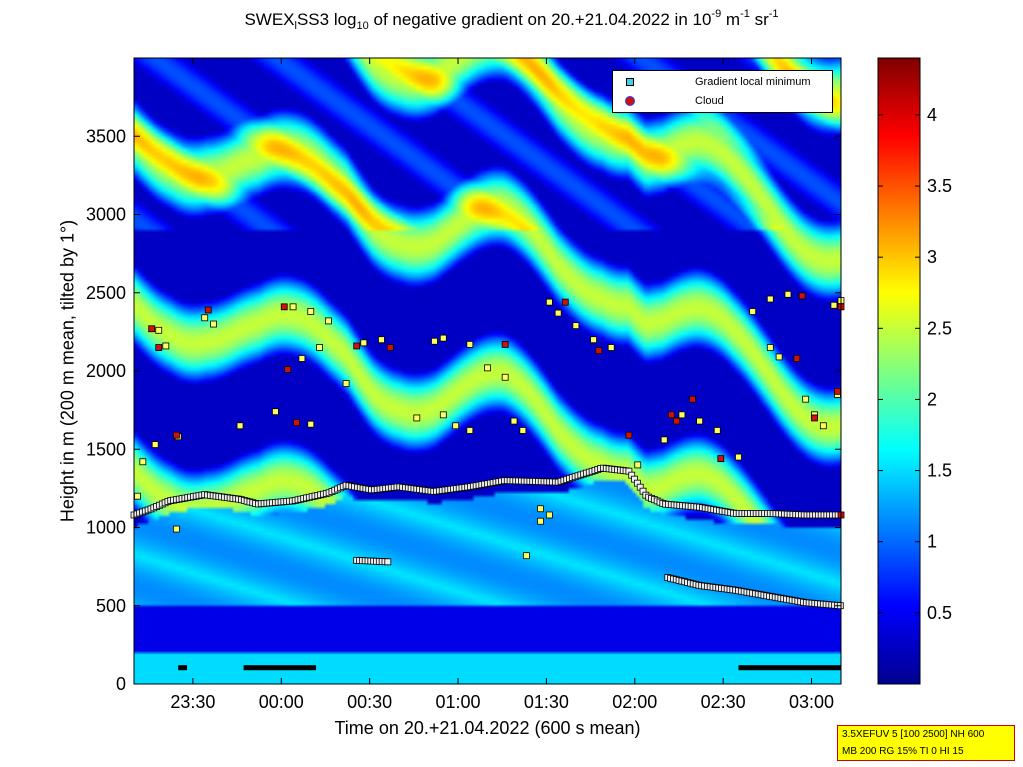  What do you see at coordinates (111, 606) in the screenshot?
I see `y-tick-label: 500` at bounding box center [111, 606].